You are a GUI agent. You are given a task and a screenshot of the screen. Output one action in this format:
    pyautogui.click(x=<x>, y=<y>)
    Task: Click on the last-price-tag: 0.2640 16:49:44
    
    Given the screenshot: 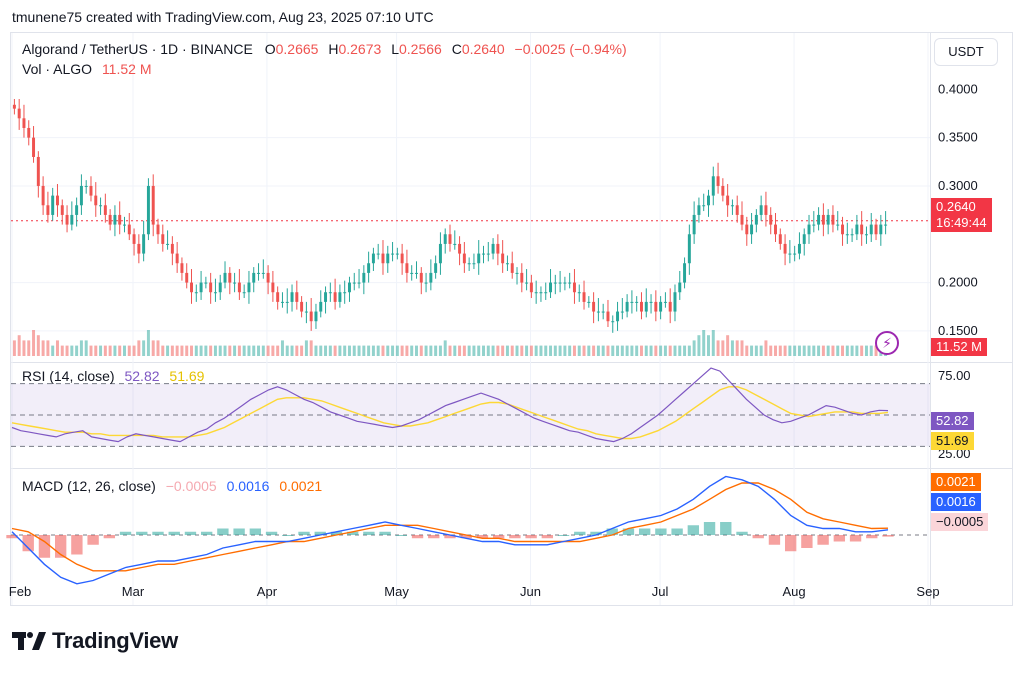 What is the action you would take?
    pyautogui.click(x=961, y=215)
    